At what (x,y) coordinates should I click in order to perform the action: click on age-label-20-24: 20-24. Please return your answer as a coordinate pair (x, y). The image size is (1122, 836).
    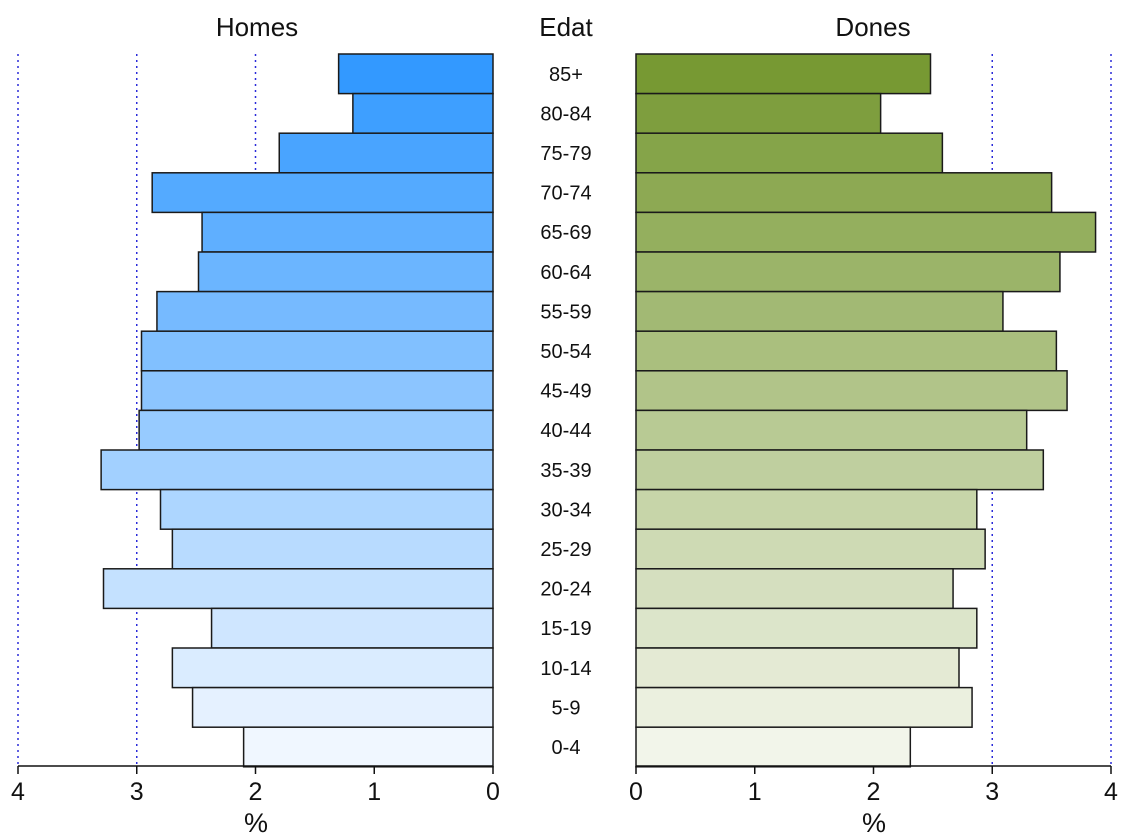
    Looking at the image, I should click on (565, 590).